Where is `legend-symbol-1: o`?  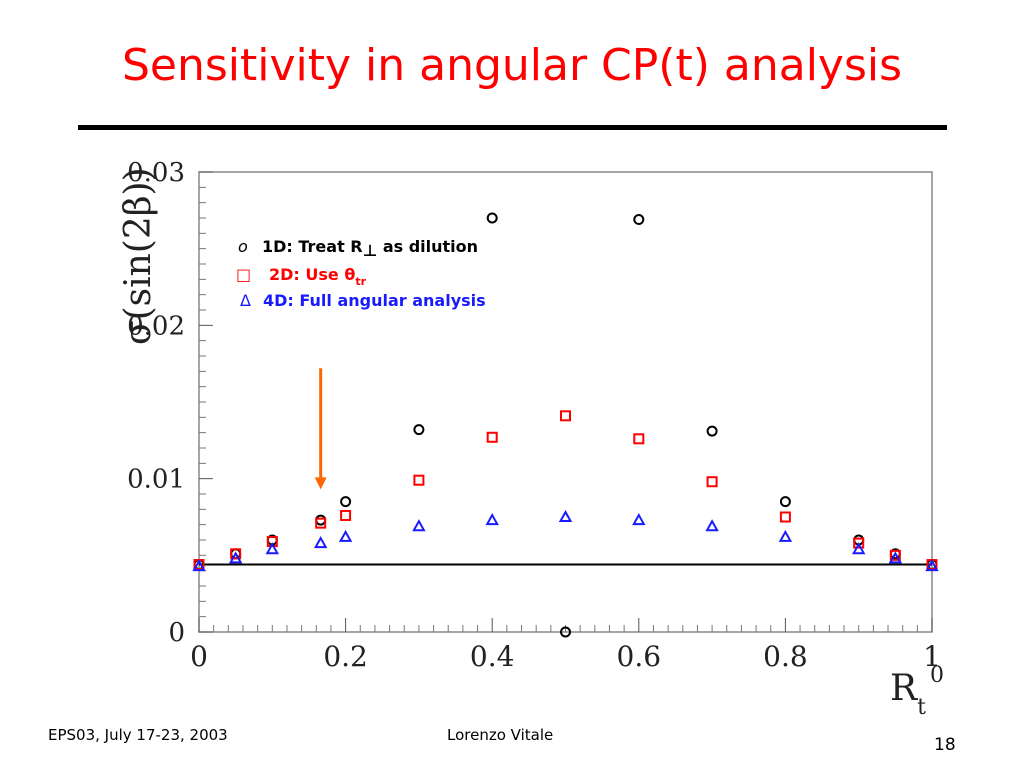
legend-symbol-1: o is located at coordinates (243, 246).